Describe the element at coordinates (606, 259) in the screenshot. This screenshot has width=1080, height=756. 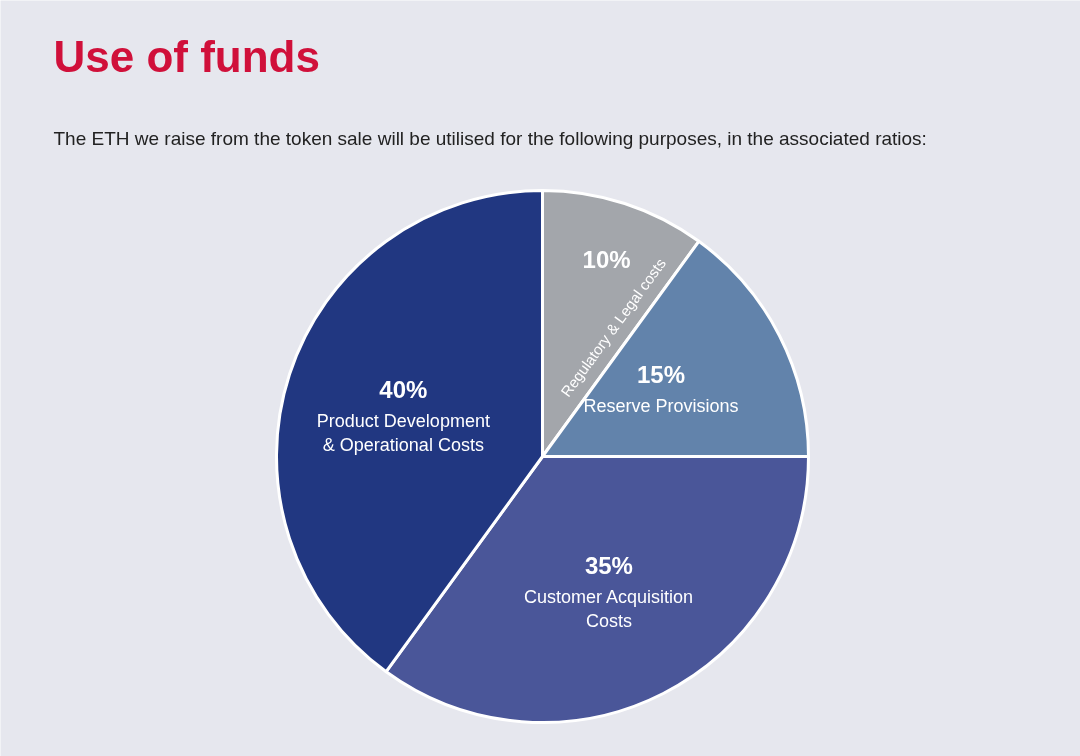
I see `data-label: 10%` at that location.